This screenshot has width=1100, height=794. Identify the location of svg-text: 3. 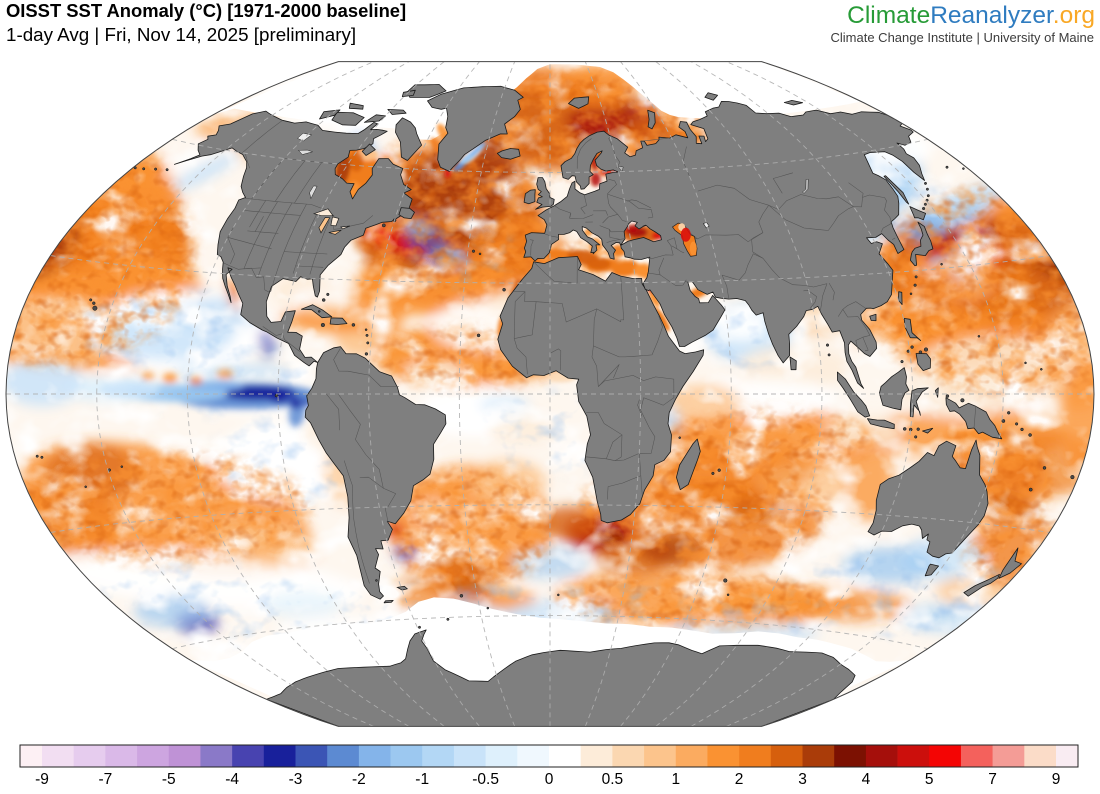
(802, 779).